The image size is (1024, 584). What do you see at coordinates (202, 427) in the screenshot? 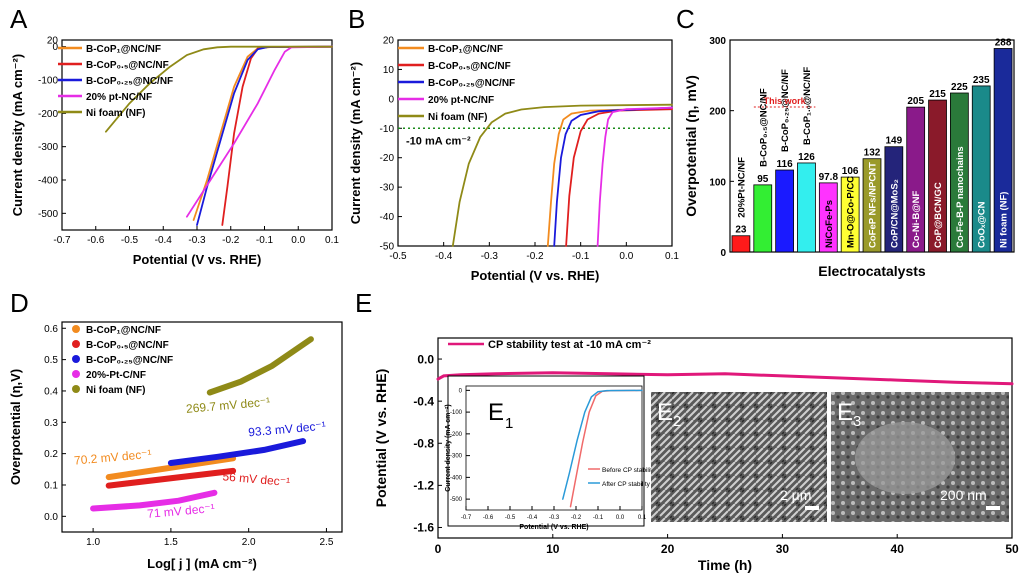
I see `plot-frame` at bounding box center [202, 427].